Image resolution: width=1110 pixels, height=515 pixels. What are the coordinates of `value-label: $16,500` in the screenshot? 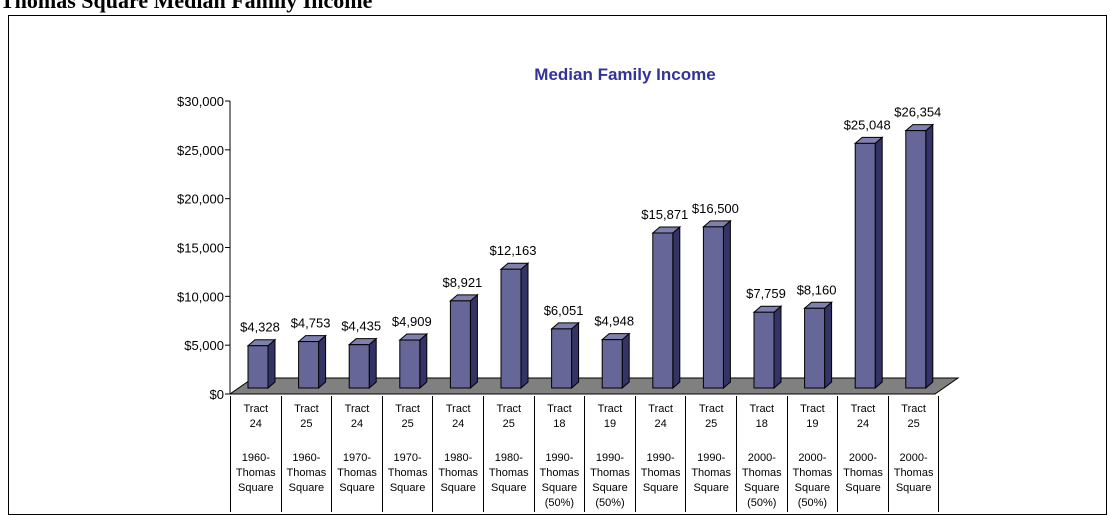 It's located at (715, 208).